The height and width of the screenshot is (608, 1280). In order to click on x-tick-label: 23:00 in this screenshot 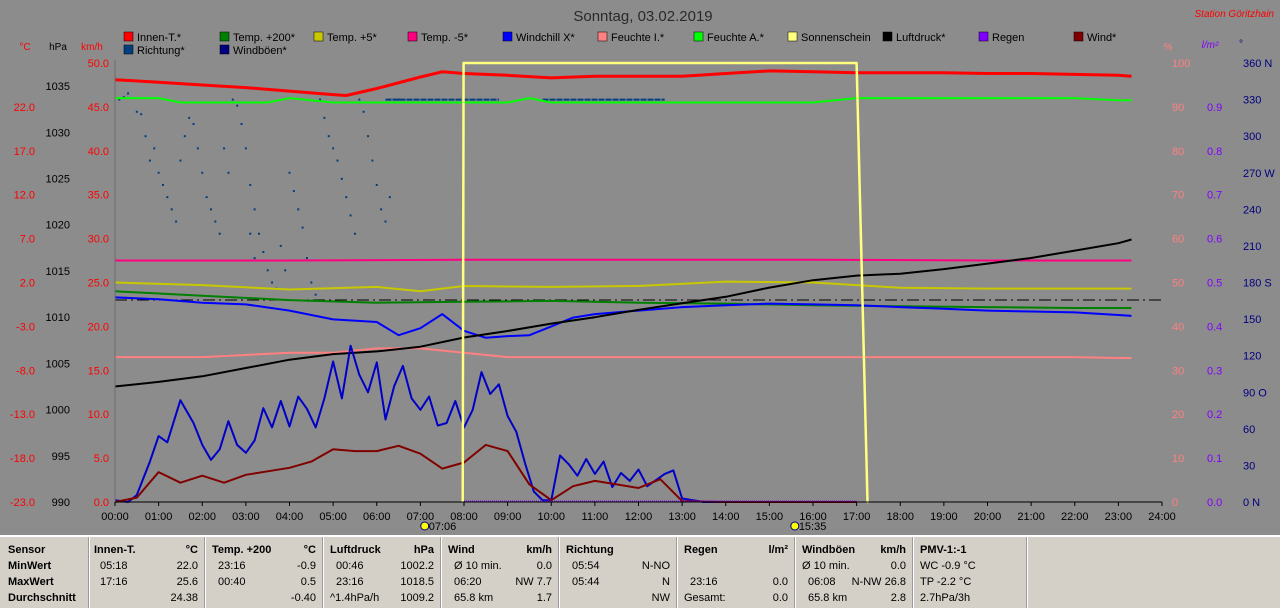, I will do `click(1119, 517)`.